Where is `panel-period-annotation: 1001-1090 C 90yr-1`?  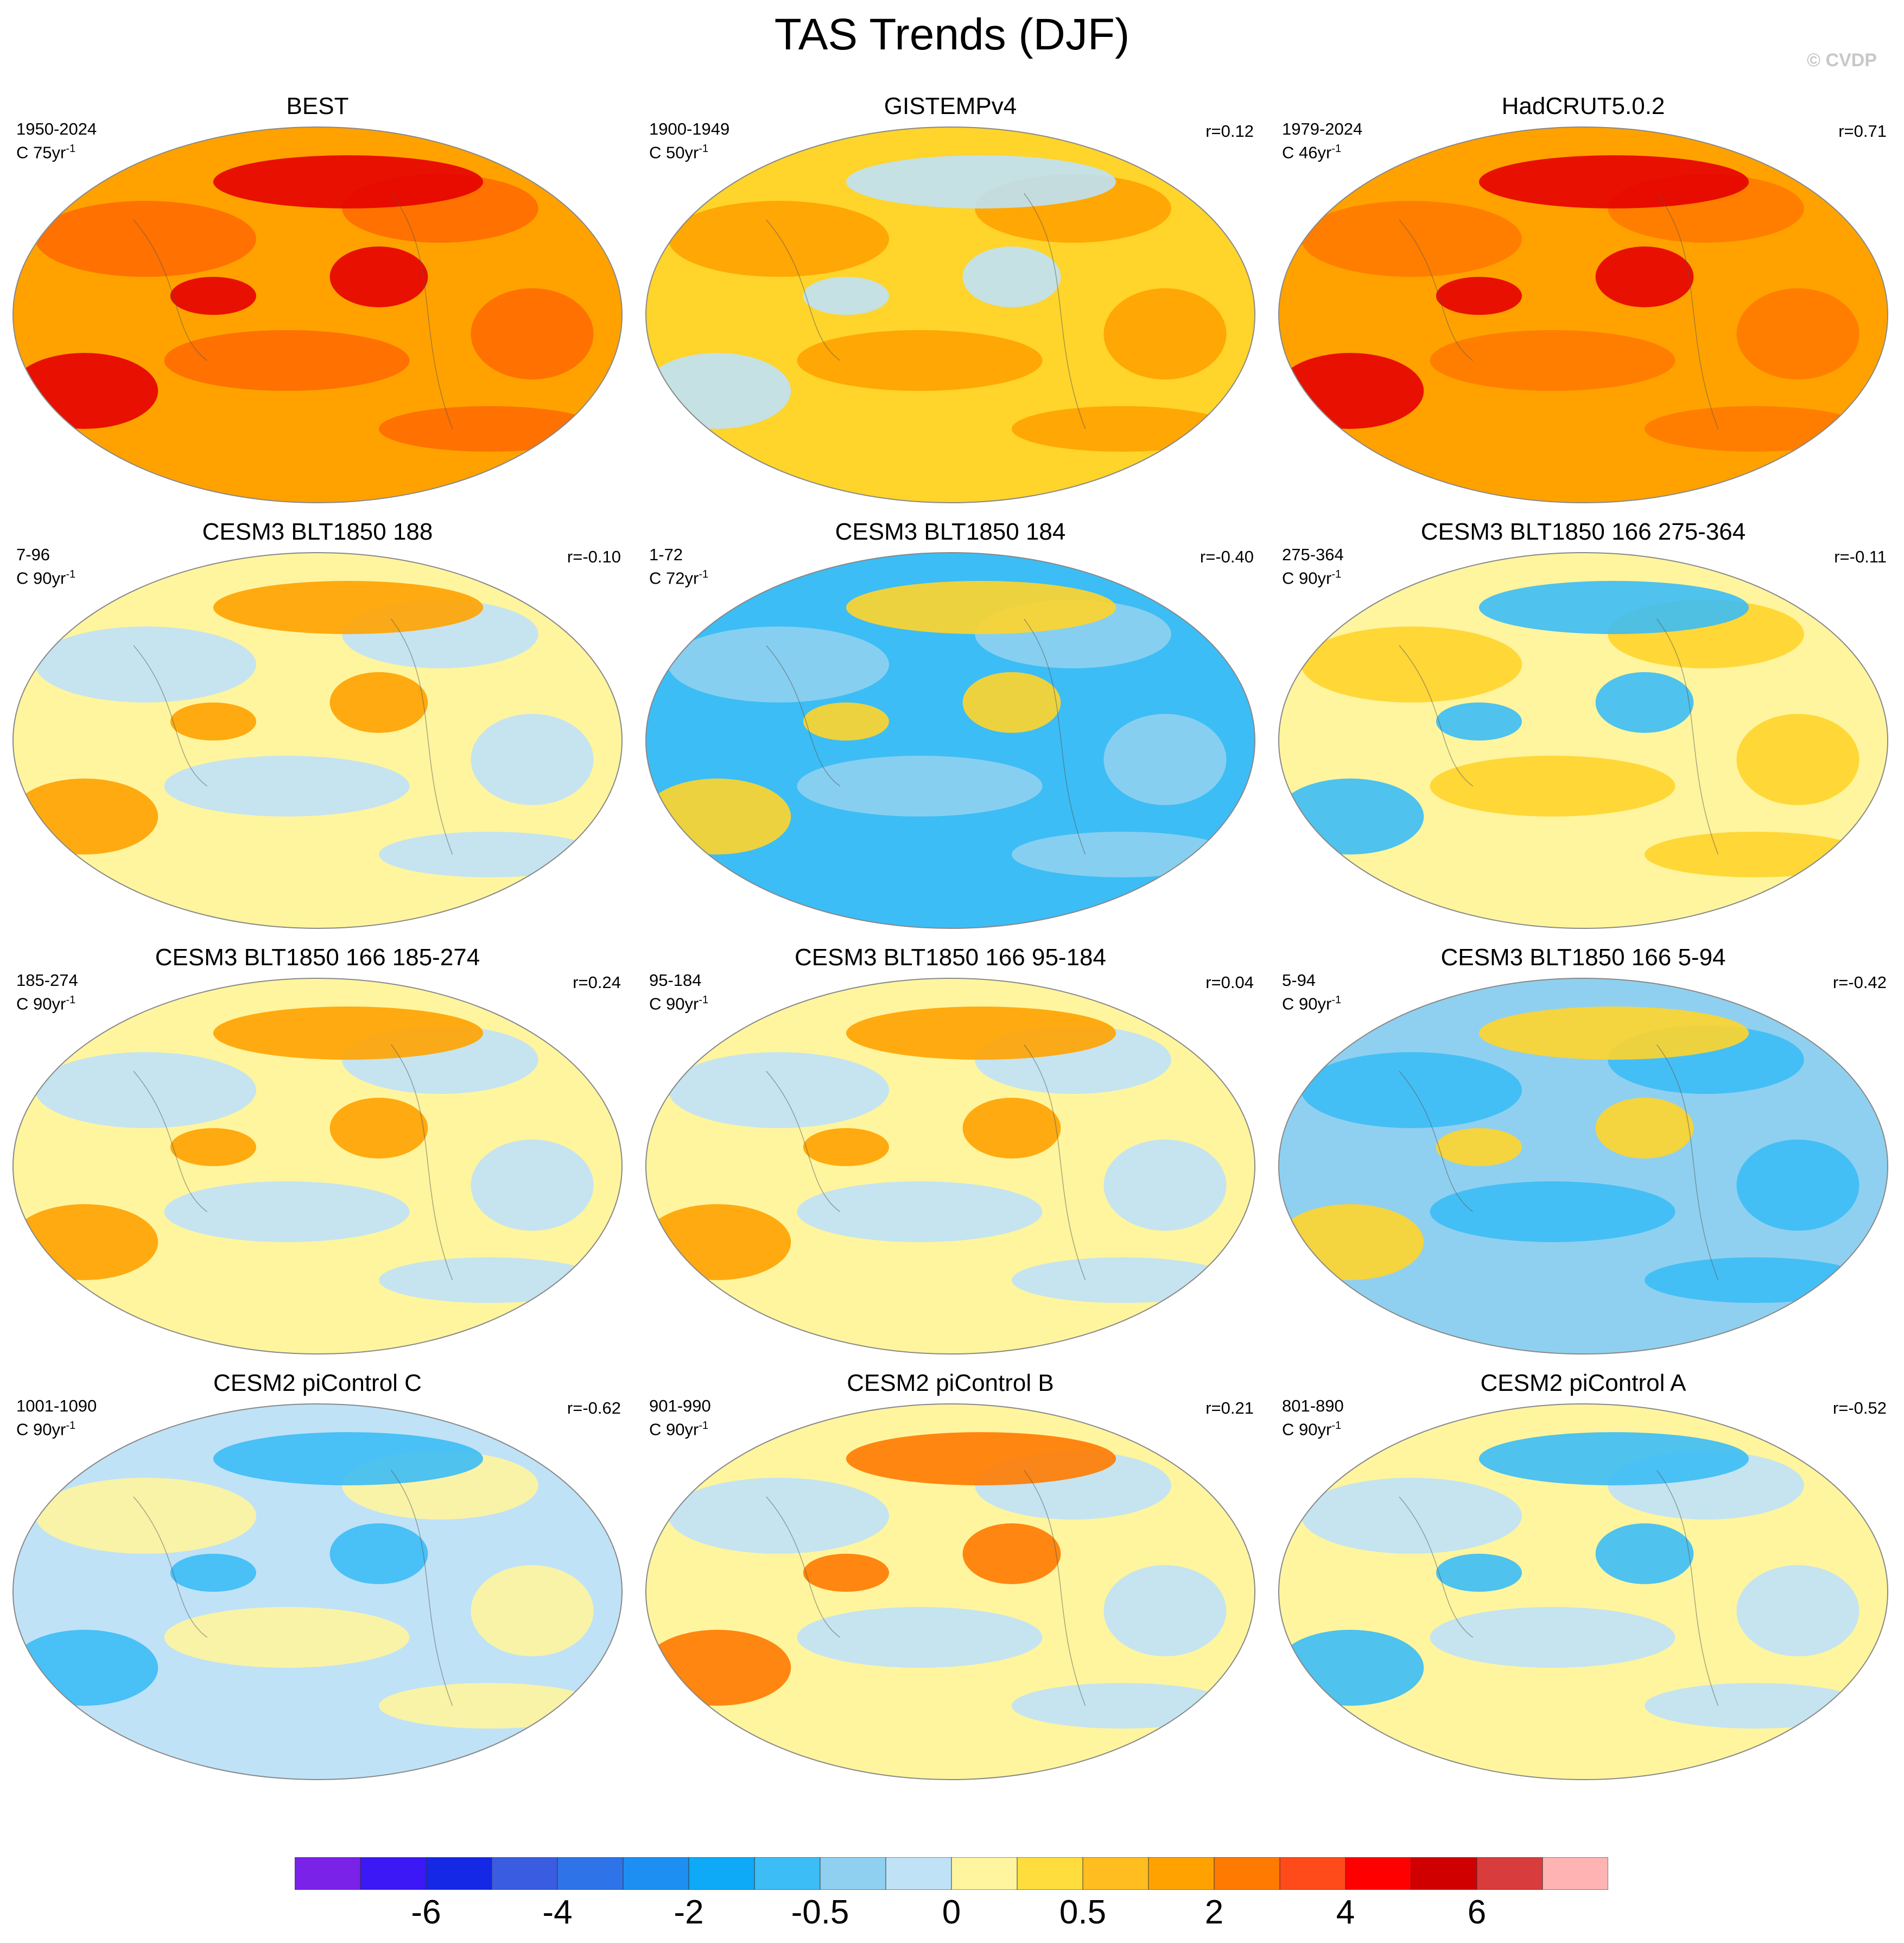 panel-period-annotation: 1001-1090 C 90yr-1 is located at coordinates (56, 1418).